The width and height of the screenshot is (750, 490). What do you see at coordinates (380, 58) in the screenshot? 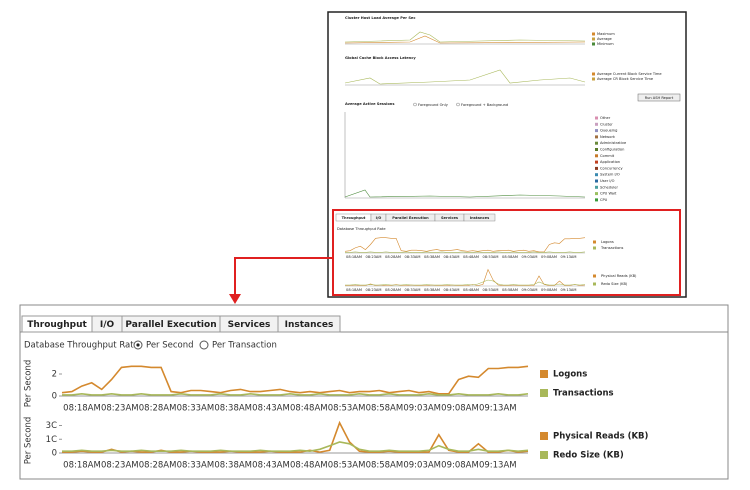
I see `thumb-title: Global Cache Block Access Latency` at bounding box center [380, 58].